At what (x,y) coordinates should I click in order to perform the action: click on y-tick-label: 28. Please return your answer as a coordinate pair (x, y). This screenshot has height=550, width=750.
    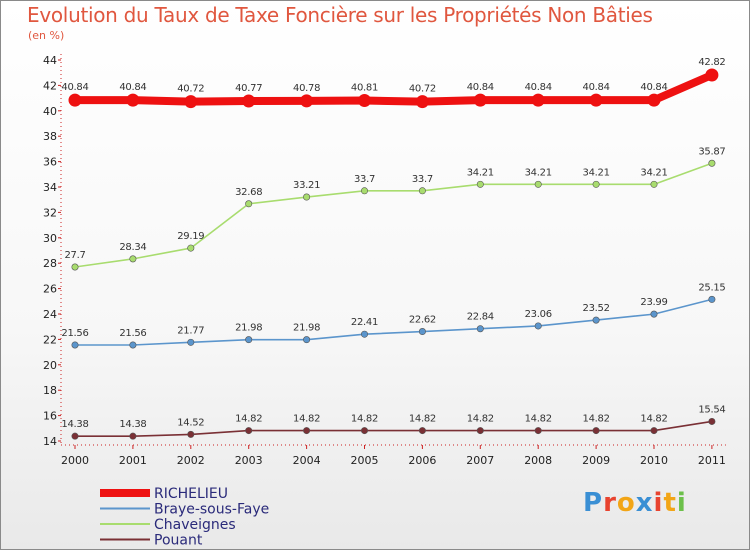
    Looking at the image, I should click on (50, 263).